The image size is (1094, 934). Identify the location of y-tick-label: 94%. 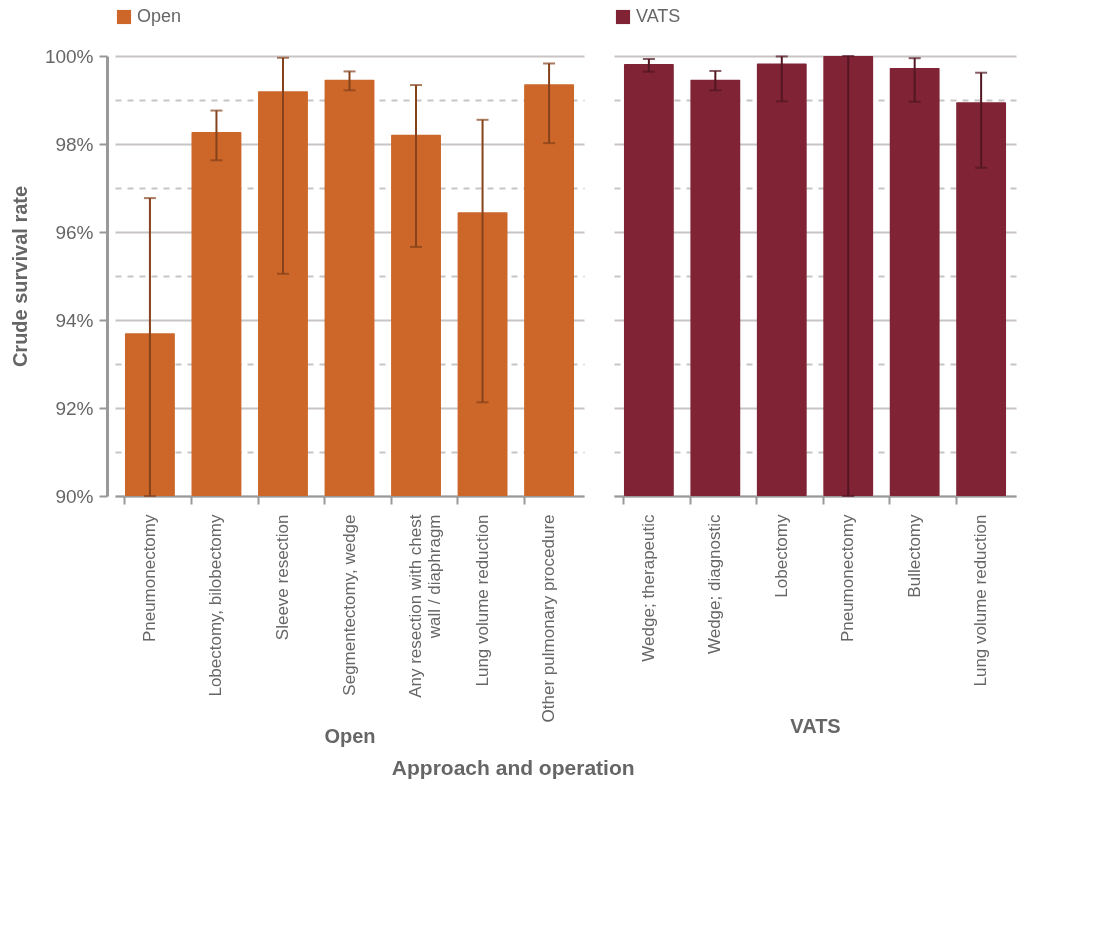
(74, 320).